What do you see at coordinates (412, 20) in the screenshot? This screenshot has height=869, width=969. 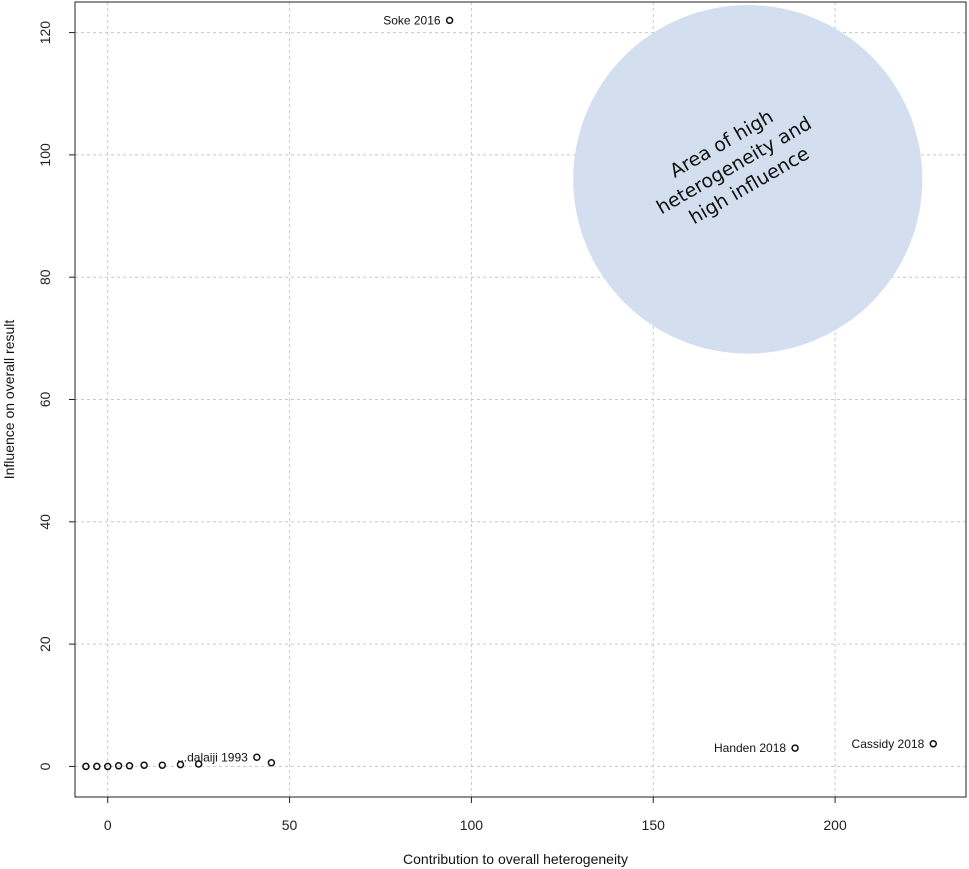 I see `point-label: Soke 2016` at bounding box center [412, 20].